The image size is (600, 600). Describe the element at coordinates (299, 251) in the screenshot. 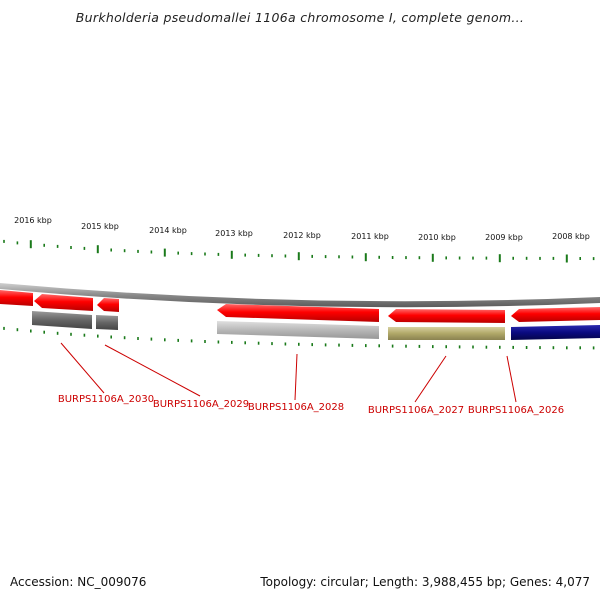

I see `outer-tick-marks` at that location.